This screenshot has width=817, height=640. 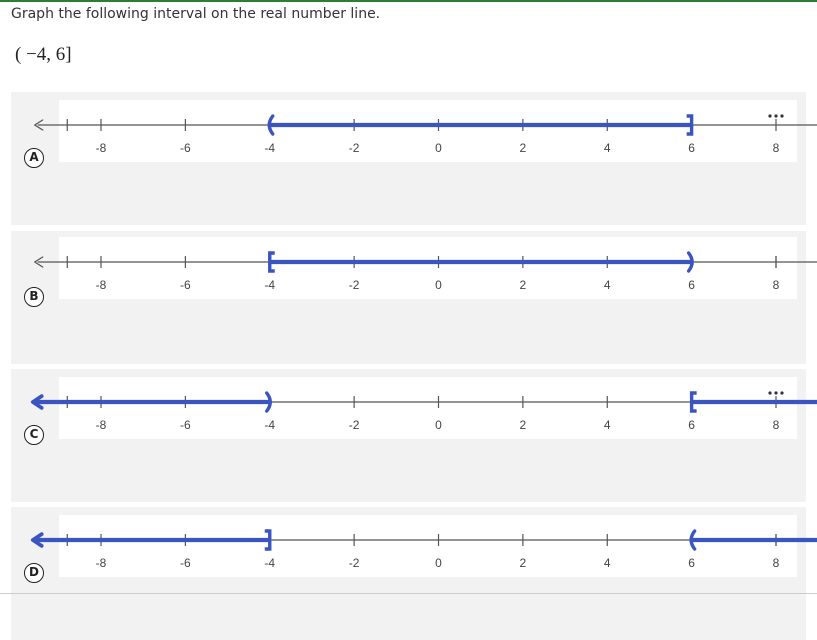 What do you see at coordinates (34, 435) in the screenshot?
I see `option-letter-c: C` at bounding box center [34, 435].